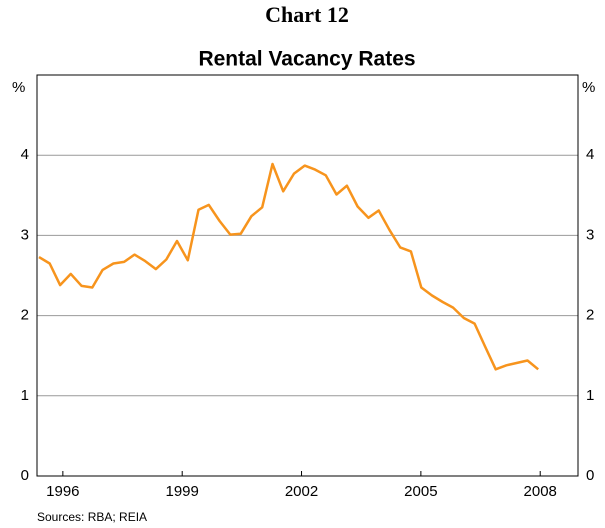 This screenshot has height=528, width=605. What do you see at coordinates (62, 491) in the screenshot?
I see `x-tick-label: 1996` at bounding box center [62, 491].